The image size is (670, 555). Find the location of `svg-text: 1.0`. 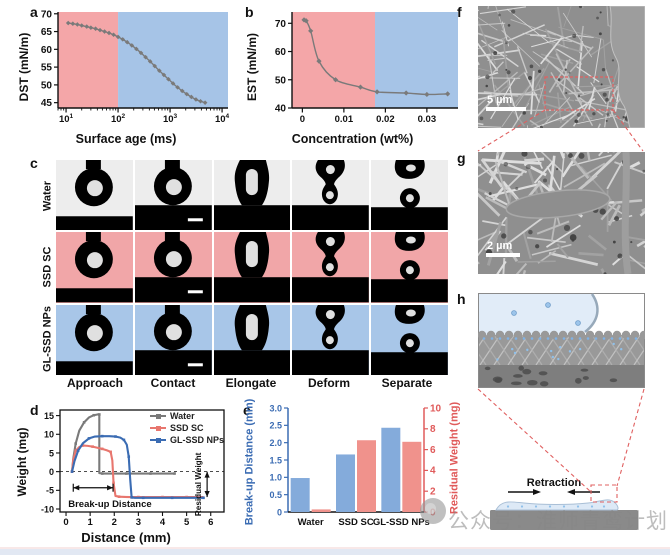

svg-text: 1.0 is located at coordinates (275, 478).